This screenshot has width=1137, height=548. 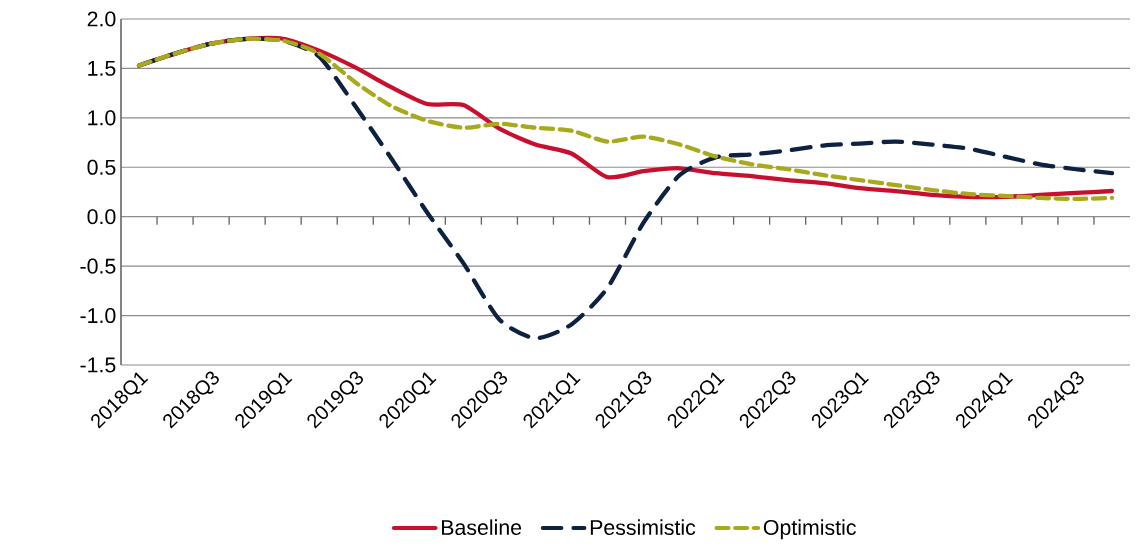 I want to click on legend-label: Pessimistic, so click(x=643, y=527).